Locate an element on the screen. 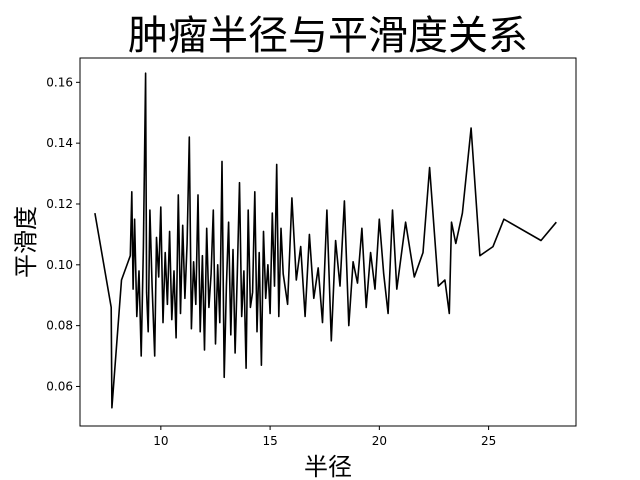  y-tick-label: 0.06 is located at coordinates (59, 386).